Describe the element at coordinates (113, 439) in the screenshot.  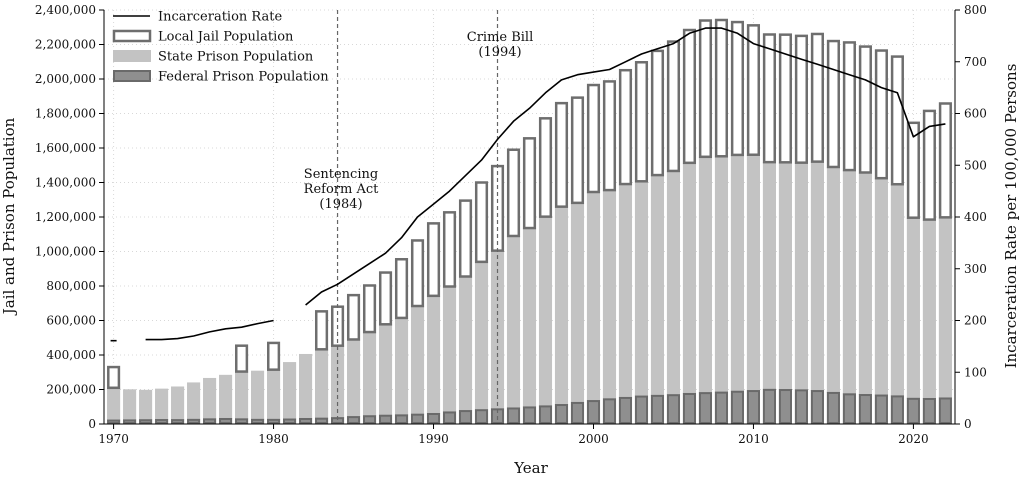
I see `x-tick-label: 1970` at that location.